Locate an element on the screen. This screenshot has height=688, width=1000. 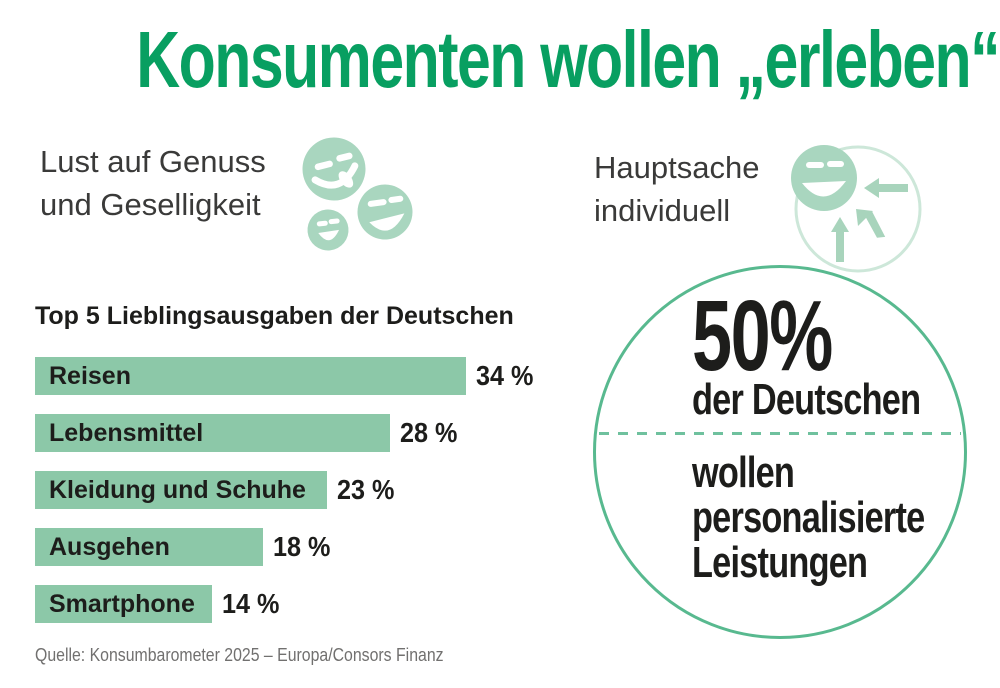
stat-description-line2: personalisierte is located at coordinates (808, 517).